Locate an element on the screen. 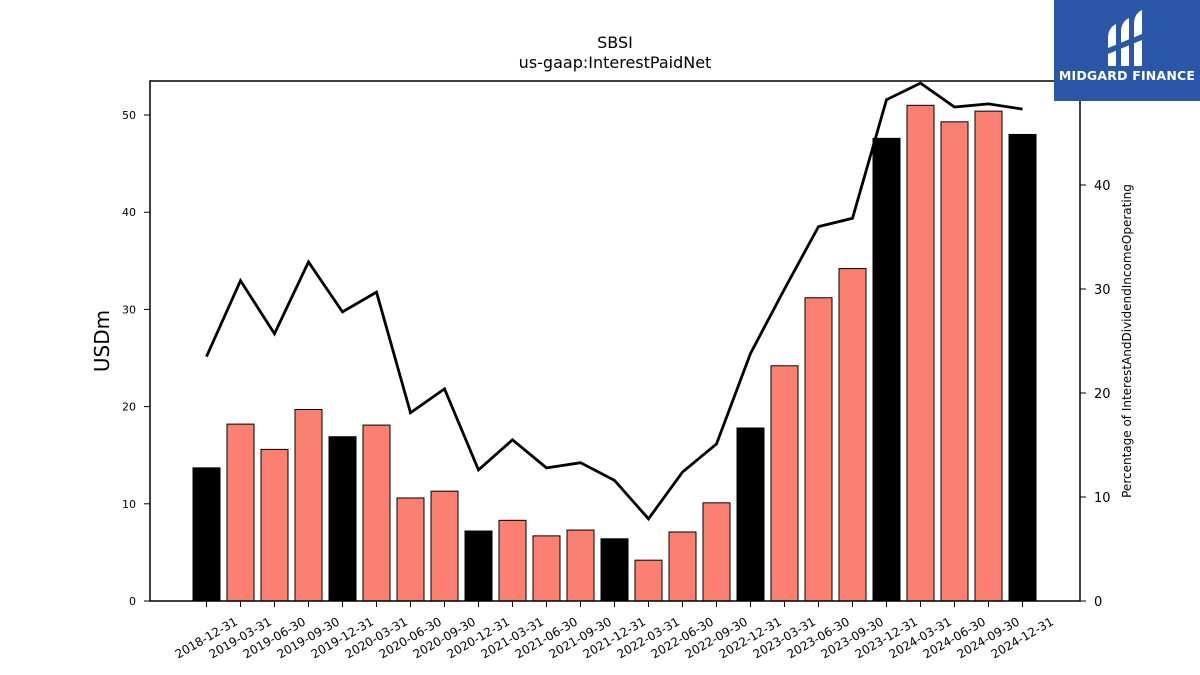  y2-tick-label: 10 is located at coordinates (1102, 498).